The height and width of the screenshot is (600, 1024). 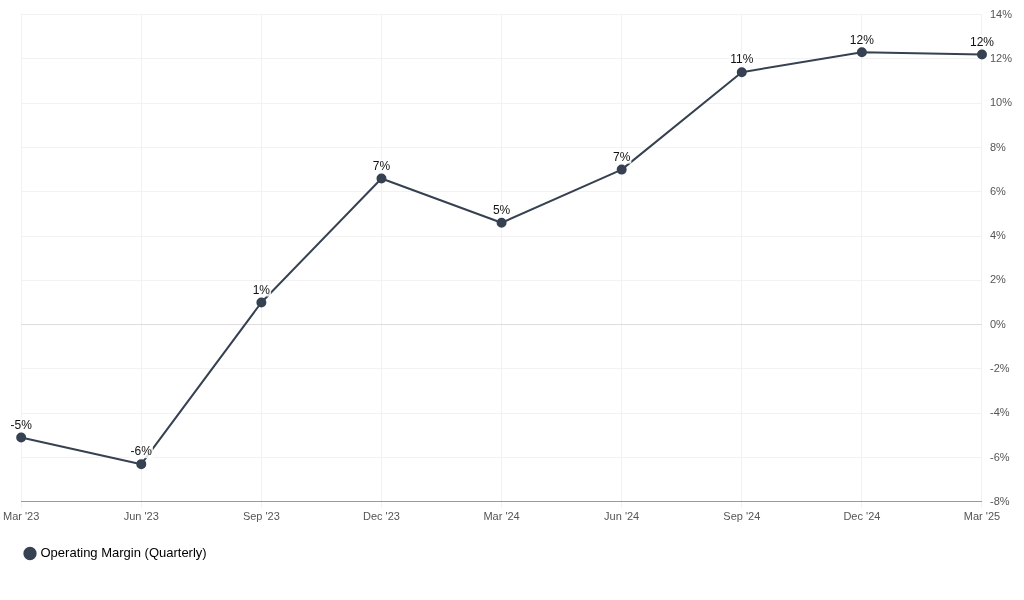 I want to click on x-tick-label: Sep '24, so click(x=742, y=516).